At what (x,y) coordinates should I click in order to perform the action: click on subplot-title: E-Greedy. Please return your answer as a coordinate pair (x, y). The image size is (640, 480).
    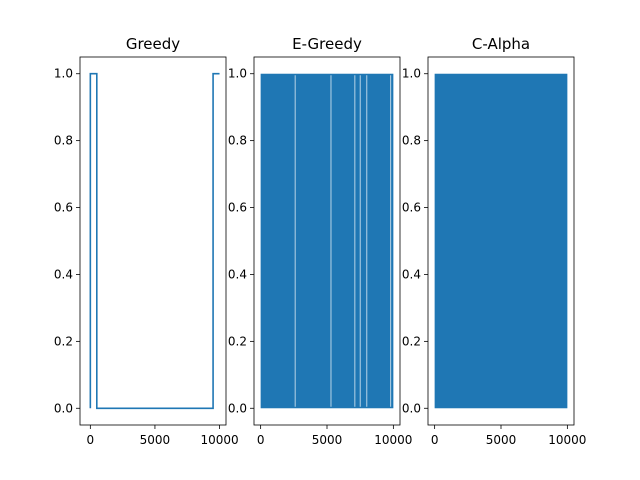
    Looking at the image, I should click on (327, 44).